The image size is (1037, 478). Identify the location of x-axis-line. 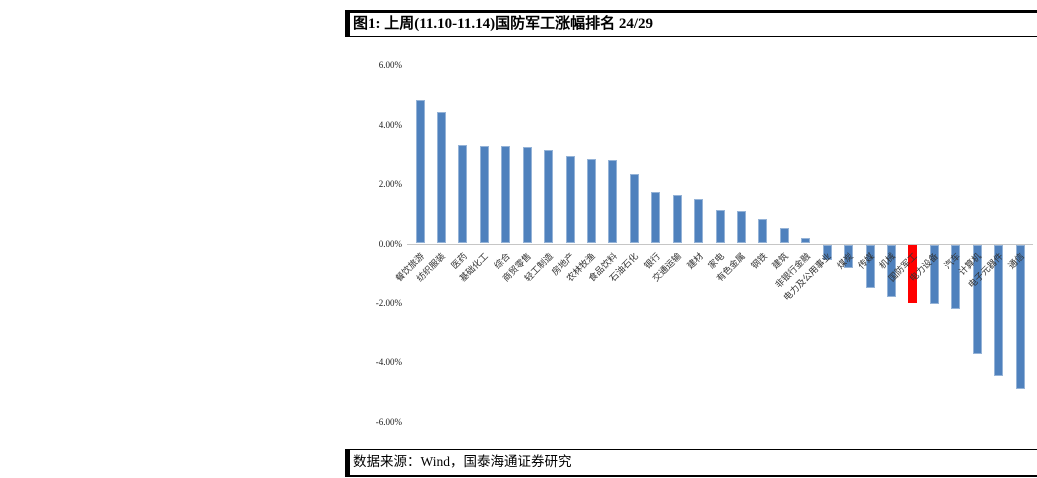
(720, 244).